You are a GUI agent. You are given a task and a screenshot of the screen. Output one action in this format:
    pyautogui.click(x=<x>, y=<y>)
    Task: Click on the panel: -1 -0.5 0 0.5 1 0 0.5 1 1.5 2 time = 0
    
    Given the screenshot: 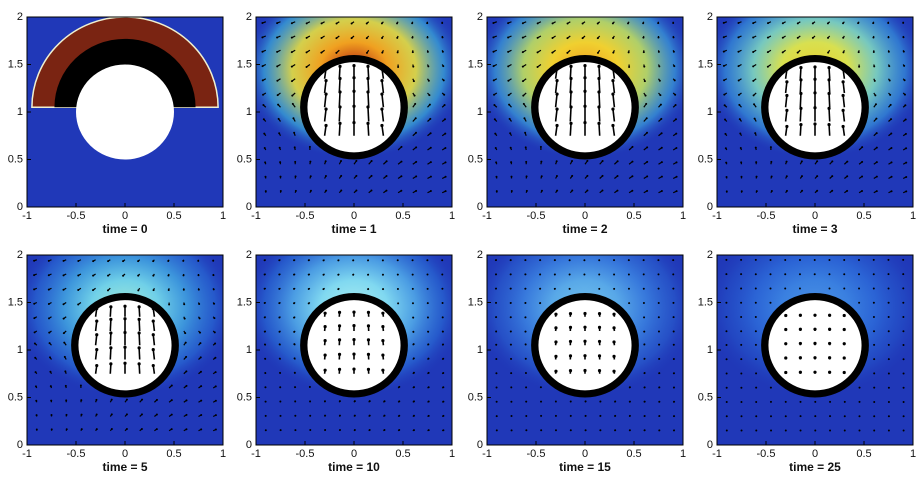 What is the action you would take?
    pyautogui.click(x=117, y=123)
    